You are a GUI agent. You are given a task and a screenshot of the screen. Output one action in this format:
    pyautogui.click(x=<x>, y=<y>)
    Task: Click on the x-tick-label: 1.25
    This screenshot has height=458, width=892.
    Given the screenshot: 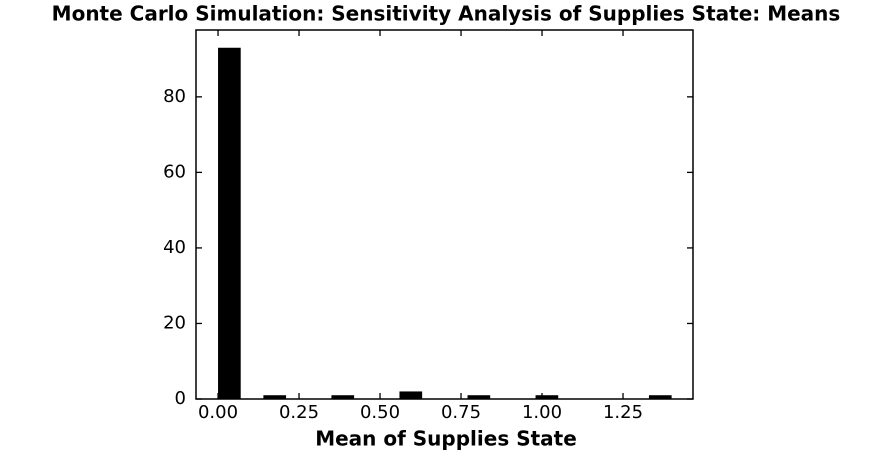 What is the action you would take?
    pyautogui.click(x=623, y=412)
    